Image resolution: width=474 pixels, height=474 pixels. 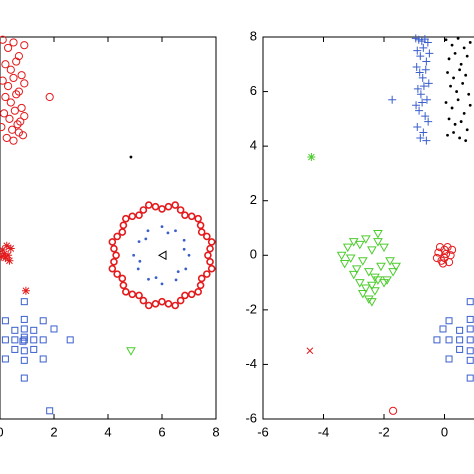 I want to click on x-tick-label: -6, so click(x=263, y=431).